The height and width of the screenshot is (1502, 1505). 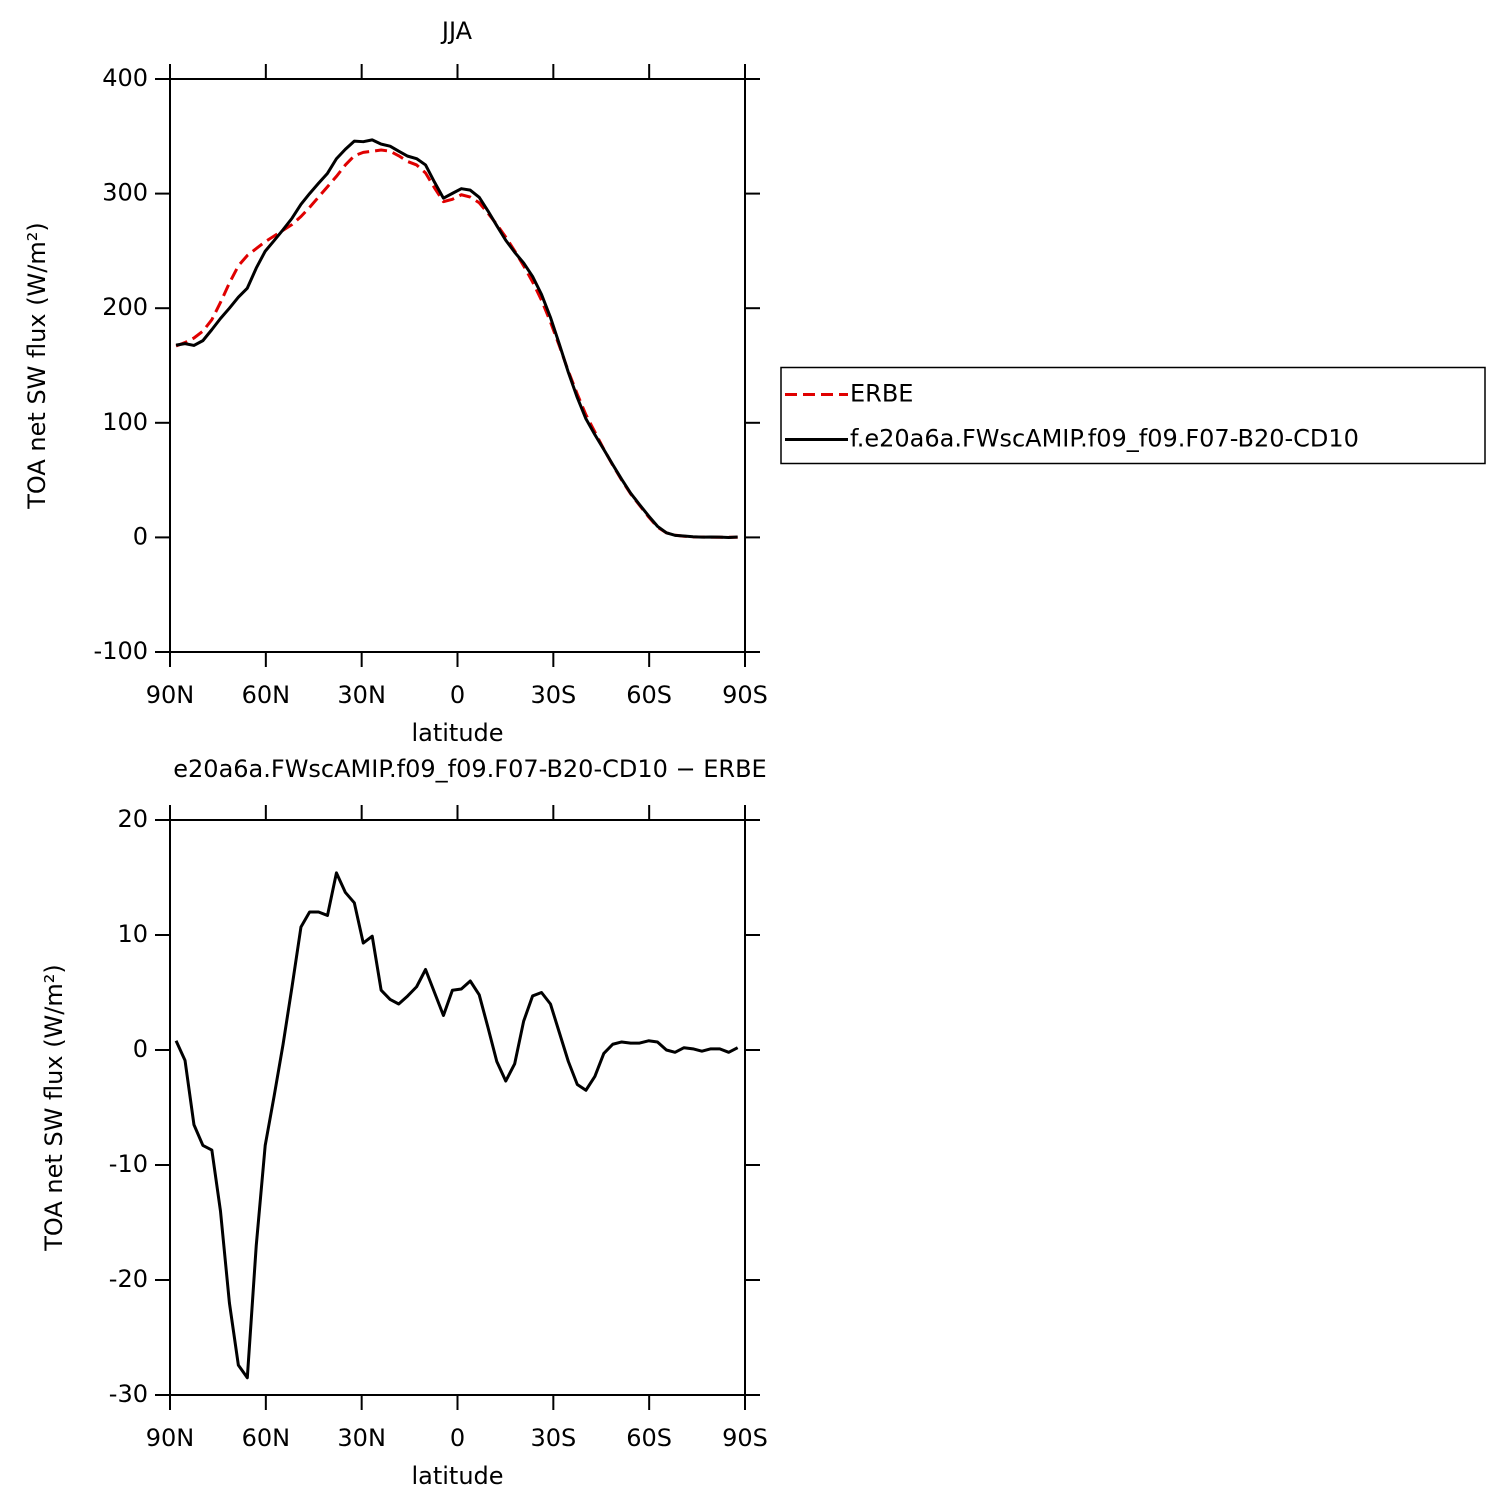 What do you see at coordinates (125, 193) in the screenshot?
I see `y-tick-label: 300` at bounding box center [125, 193].